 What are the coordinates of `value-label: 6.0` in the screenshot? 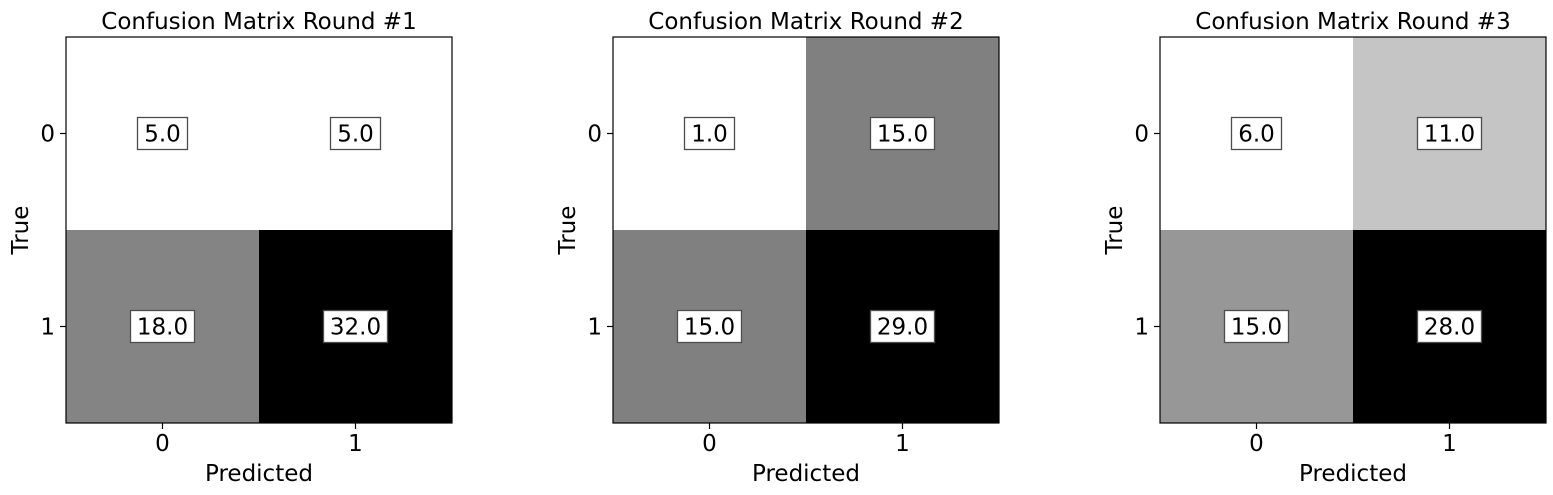 It's located at (1256, 135).